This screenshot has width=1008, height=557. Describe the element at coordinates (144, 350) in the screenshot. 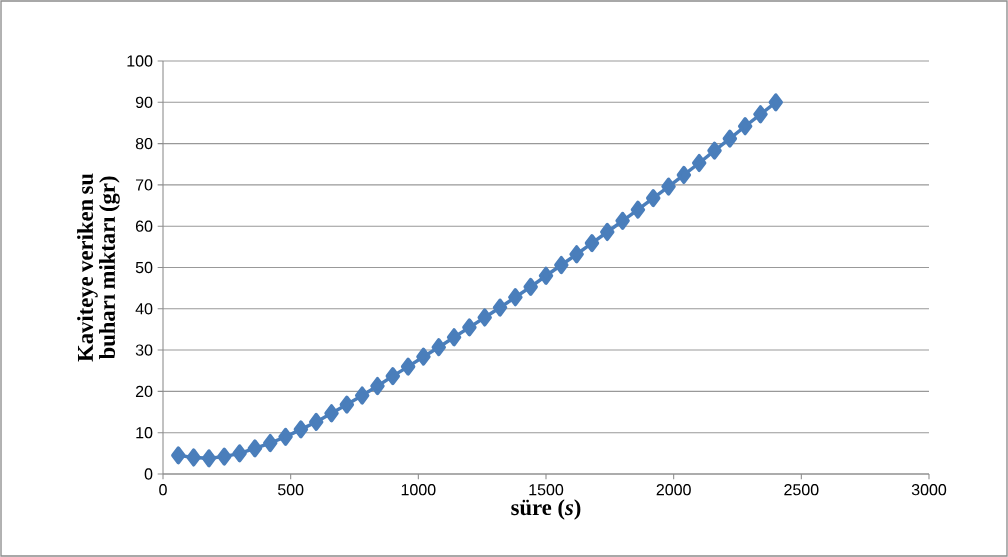

I see `y-tick-label: 30` at that location.